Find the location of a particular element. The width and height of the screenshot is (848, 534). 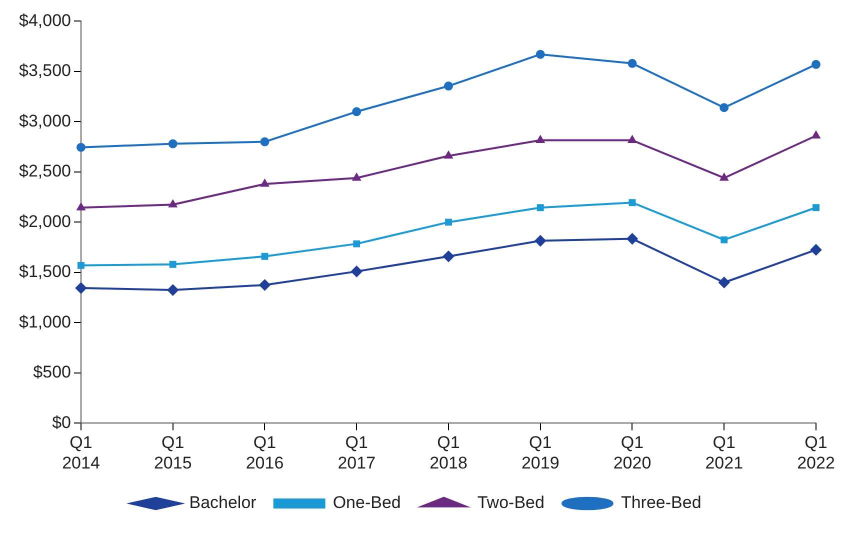

y-tick-label: $3,000 is located at coordinates (44, 120).